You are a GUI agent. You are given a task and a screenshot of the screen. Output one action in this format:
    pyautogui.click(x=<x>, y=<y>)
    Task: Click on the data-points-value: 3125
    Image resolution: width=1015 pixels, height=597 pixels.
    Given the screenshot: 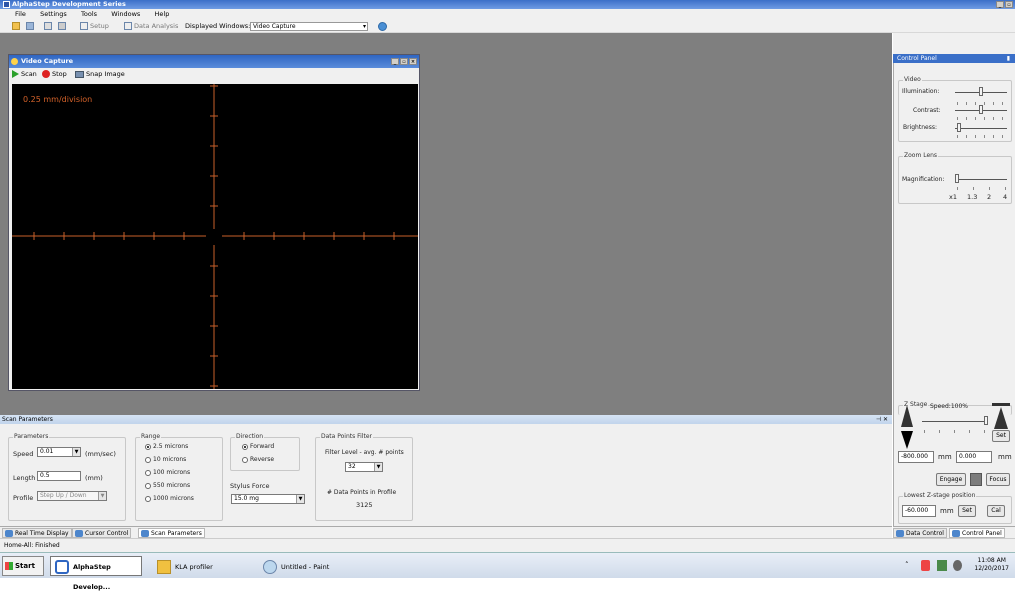 What is the action you would take?
    pyautogui.click(x=364, y=505)
    